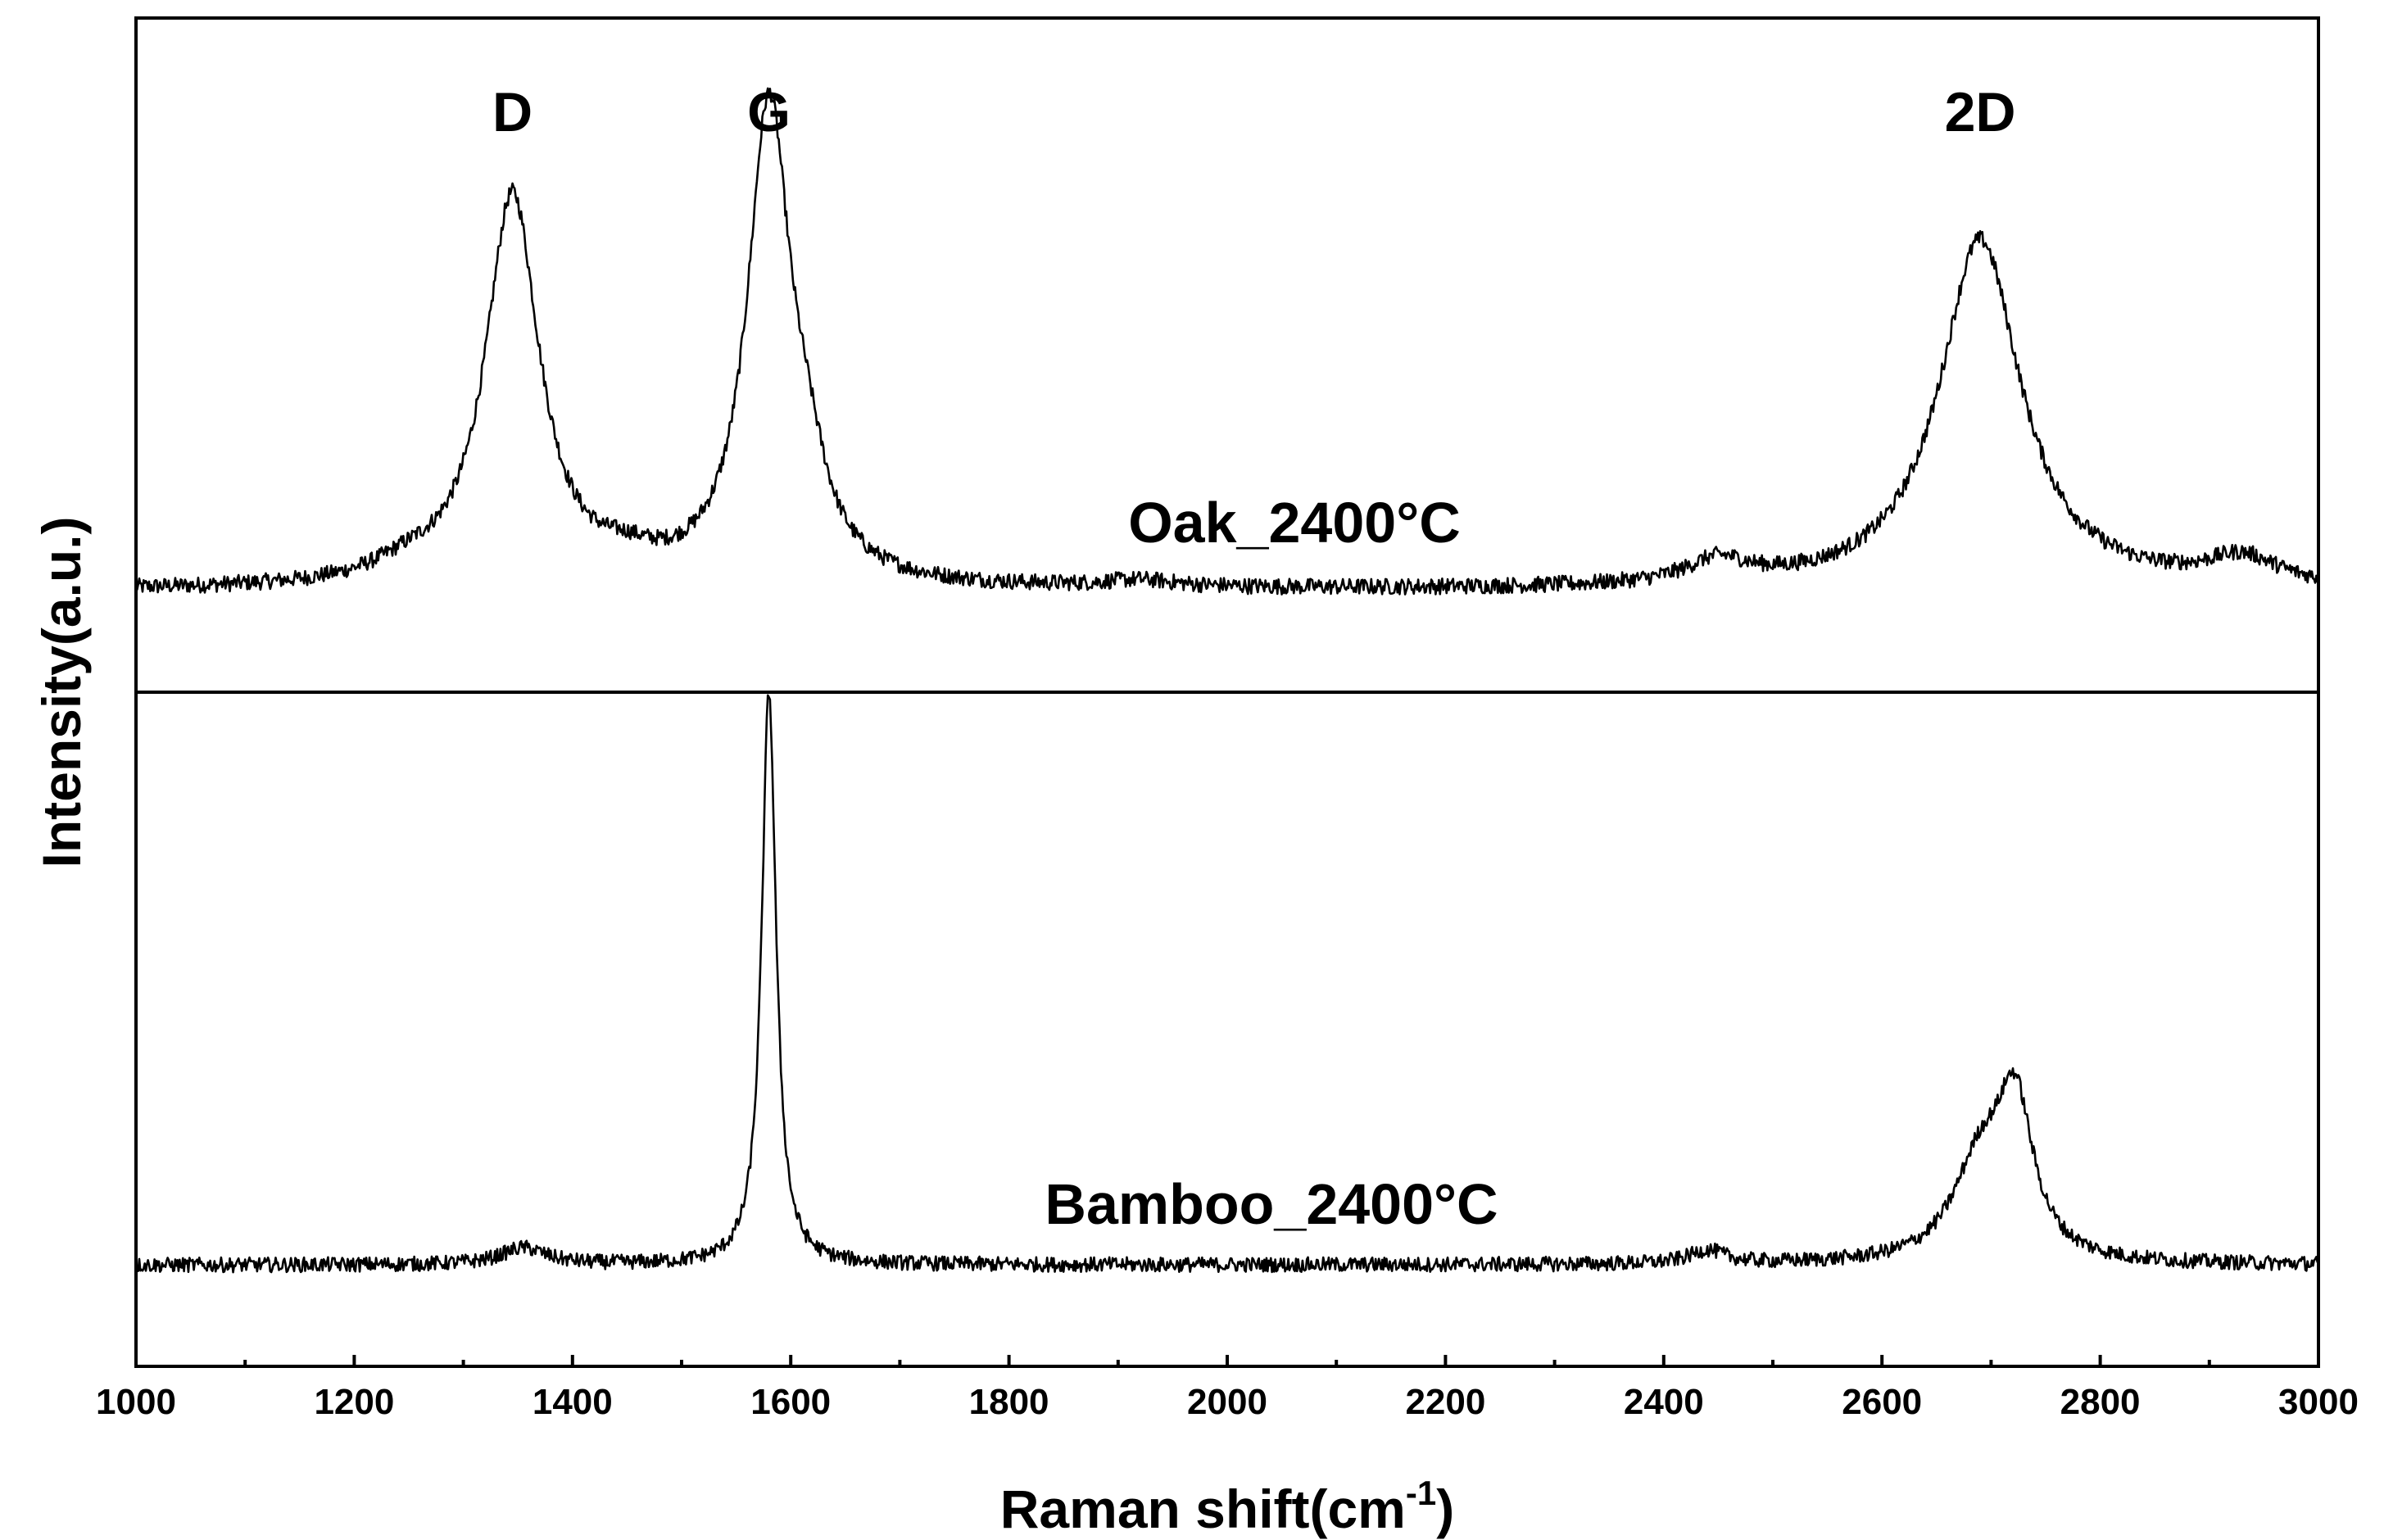 The height and width of the screenshot is (1540, 2384). What do you see at coordinates (790, 1402) in the screenshot?
I see `x-tick-label: 1600` at bounding box center [790, 1402].